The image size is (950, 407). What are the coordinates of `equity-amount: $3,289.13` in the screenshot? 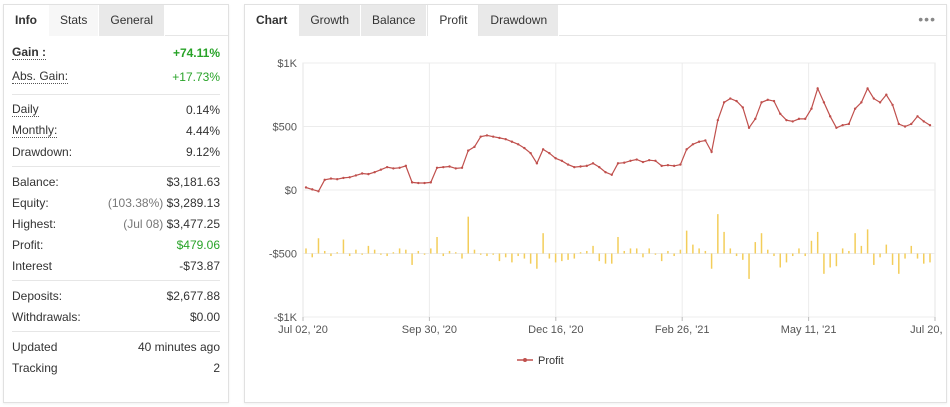 It's located at (193, 202).